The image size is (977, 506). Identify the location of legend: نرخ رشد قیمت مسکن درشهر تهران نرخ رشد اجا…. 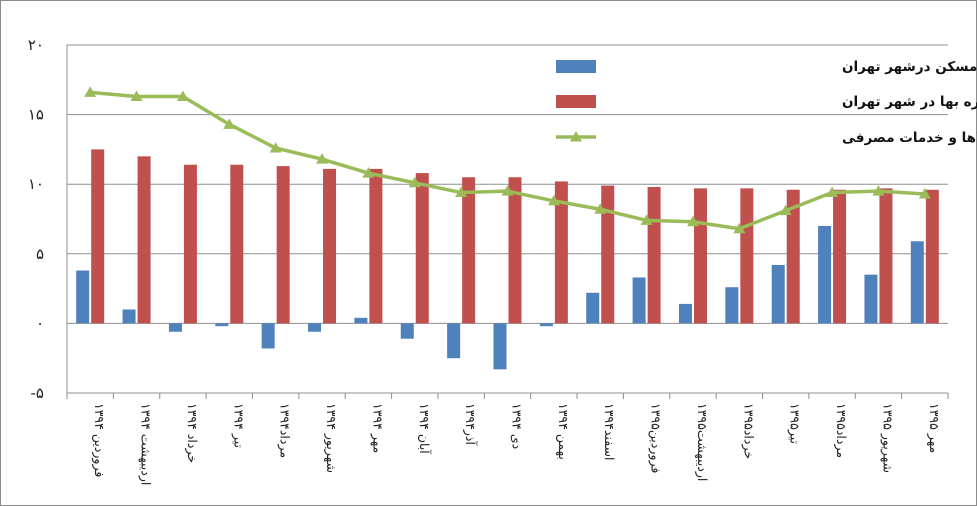
(766, 102).